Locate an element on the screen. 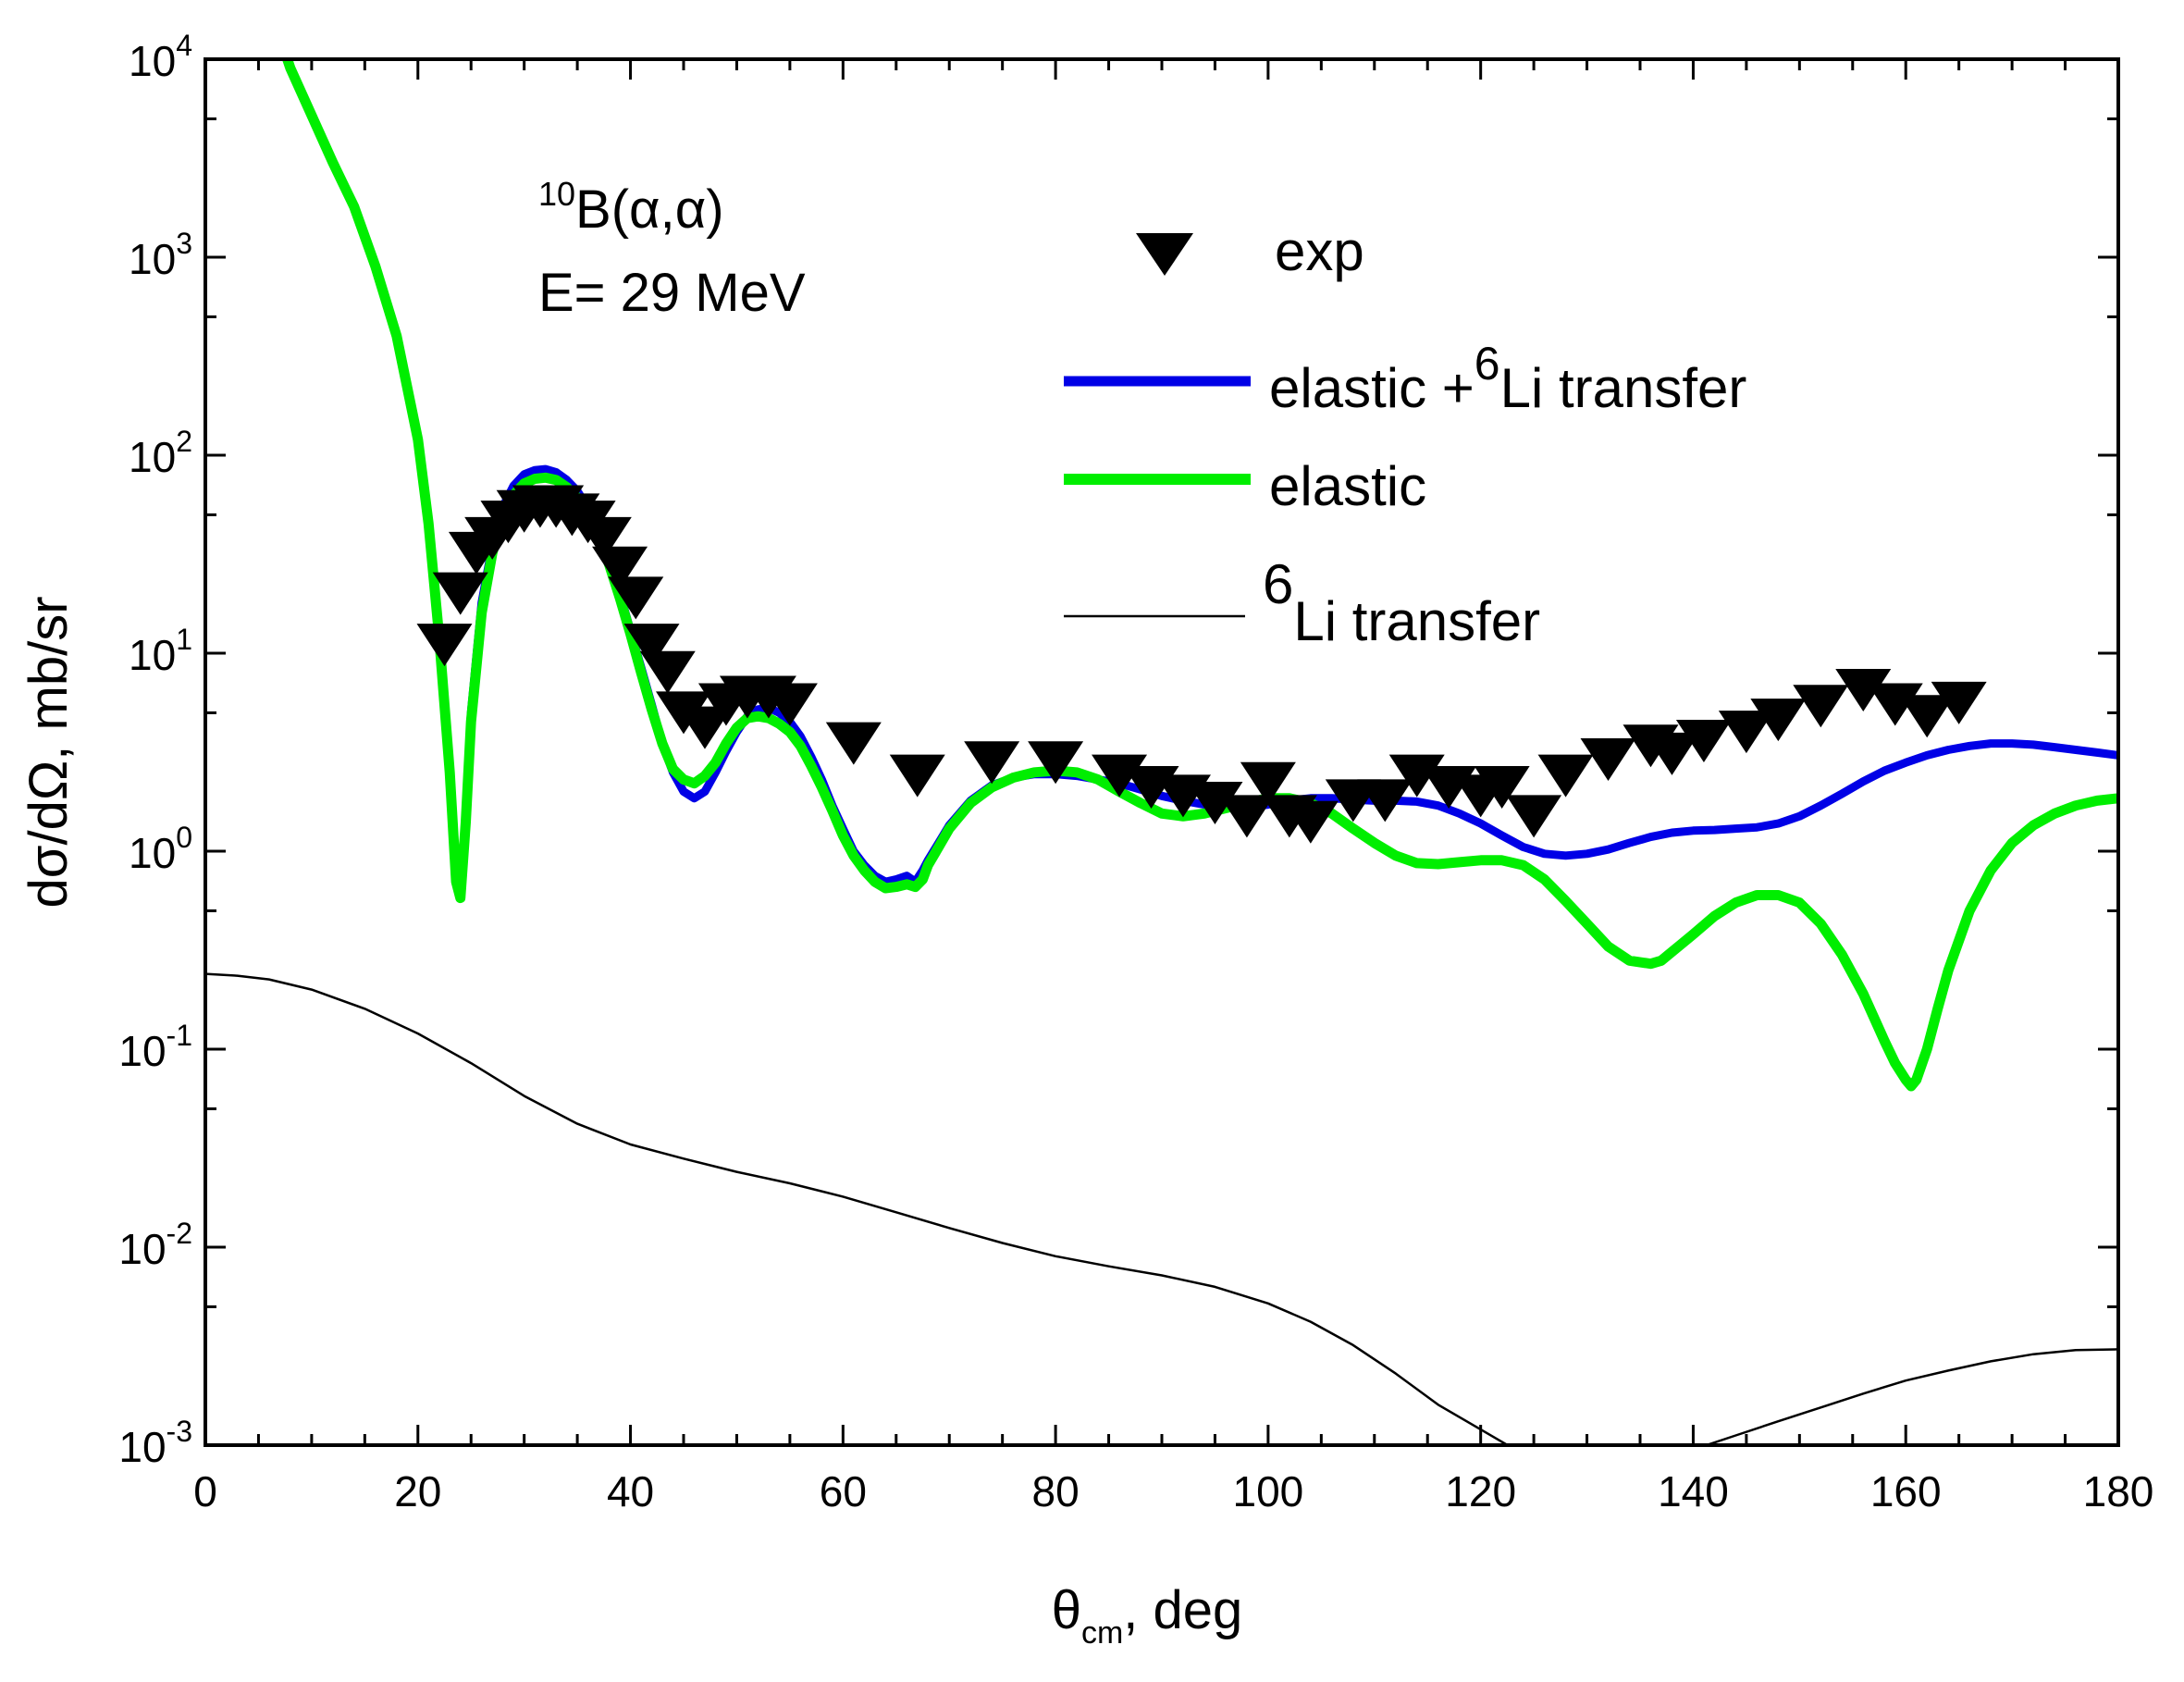 Image resolution: width=2184 pixels, height=1682 pixels. x-tick-label: 160 is located at coordinates (1906, 1491).